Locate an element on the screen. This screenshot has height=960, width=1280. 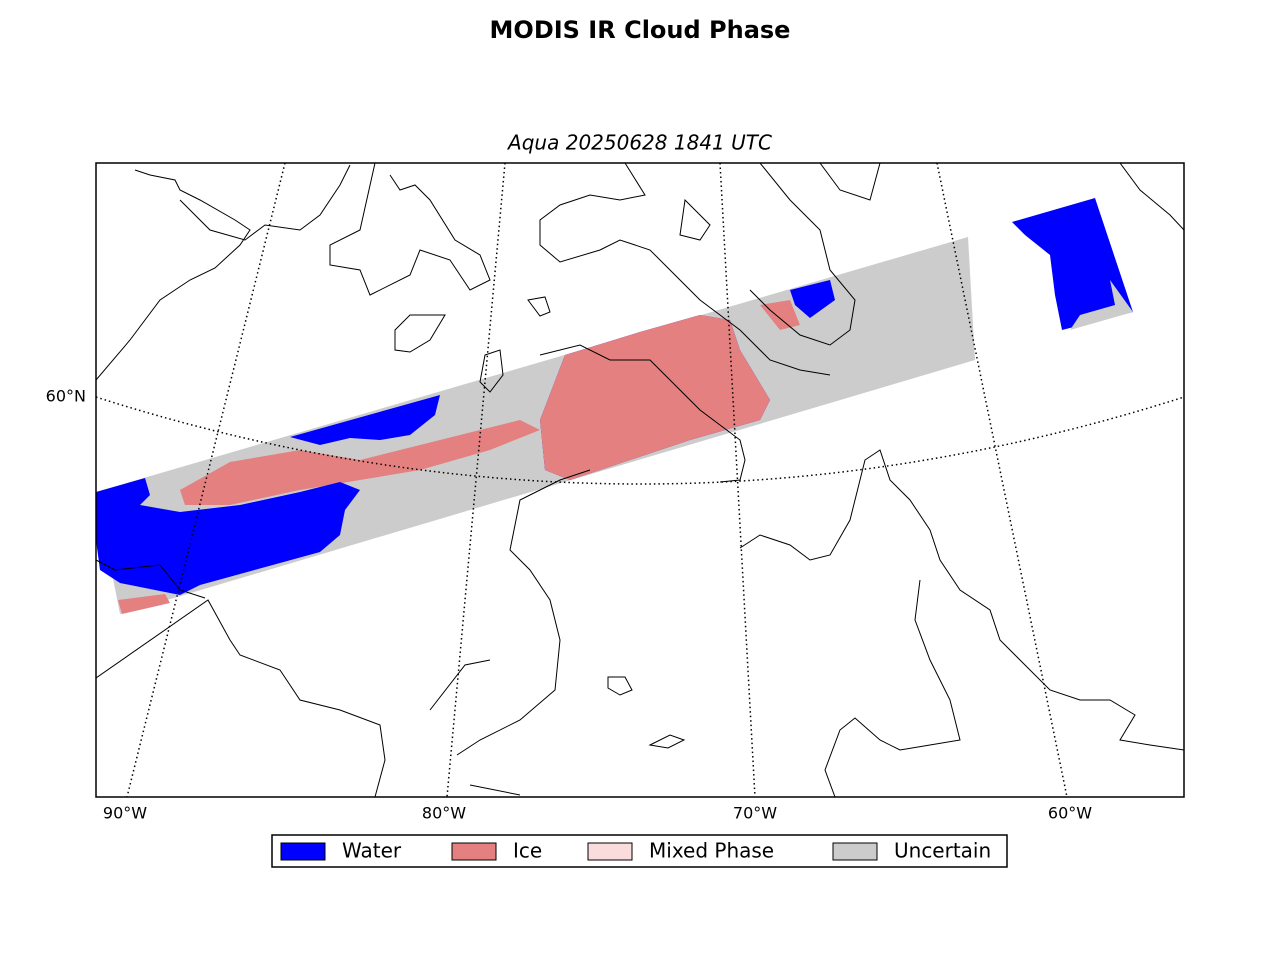
lon-label: 90°W is located at coordinates (125, 813).